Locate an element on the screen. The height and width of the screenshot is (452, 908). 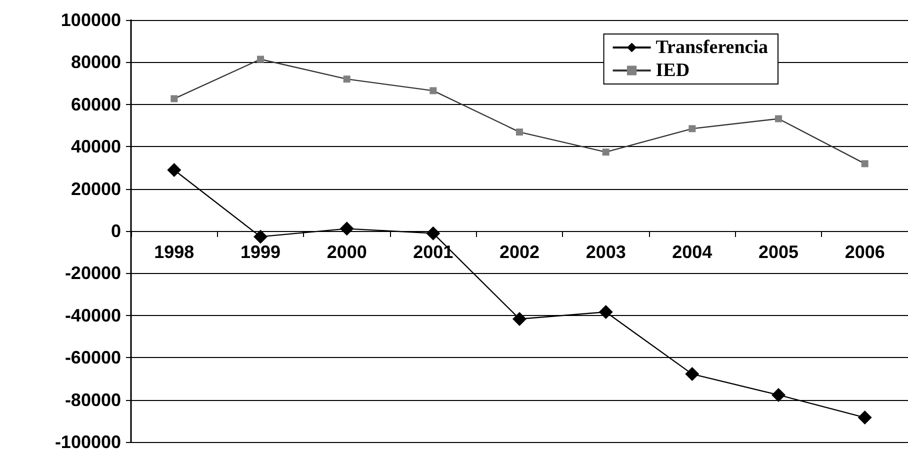
legend-label: IED is located at coordinates (673, 70).